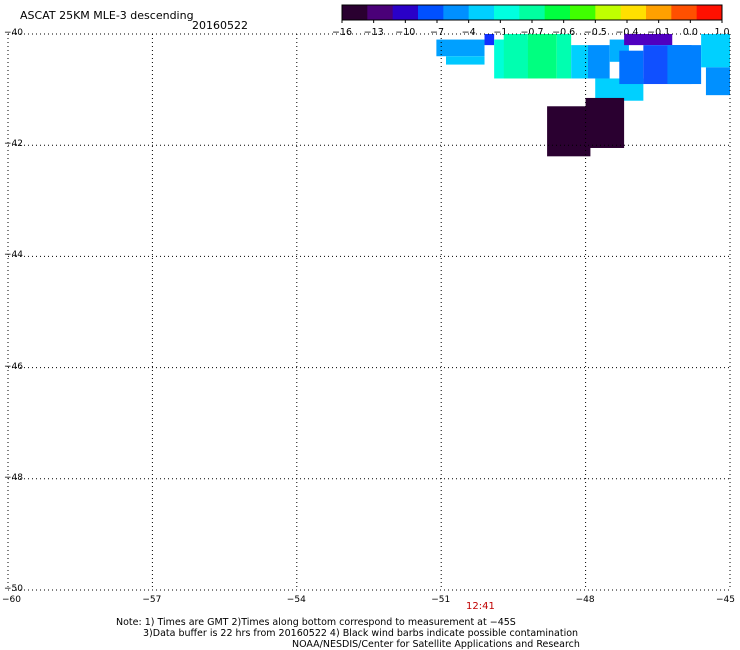 This screenshot has height=650, width=740. Describe the element at coordinates (13, 366) in the screenshot. I see `y-tick-label: −46` at that location.